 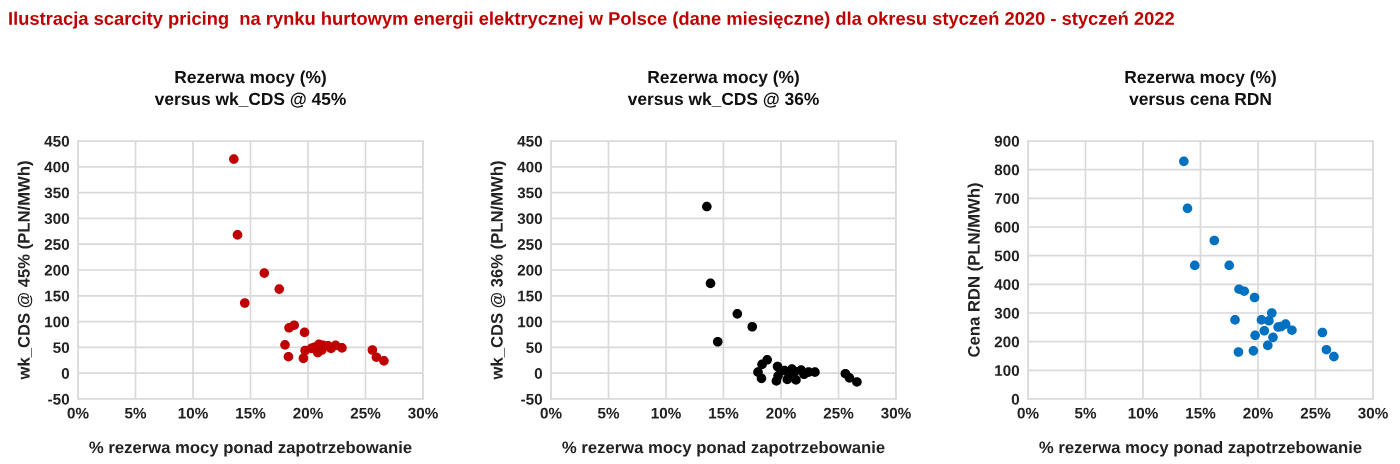 I want to click on y-tick-label: 900, so click(x=1007, y=141).